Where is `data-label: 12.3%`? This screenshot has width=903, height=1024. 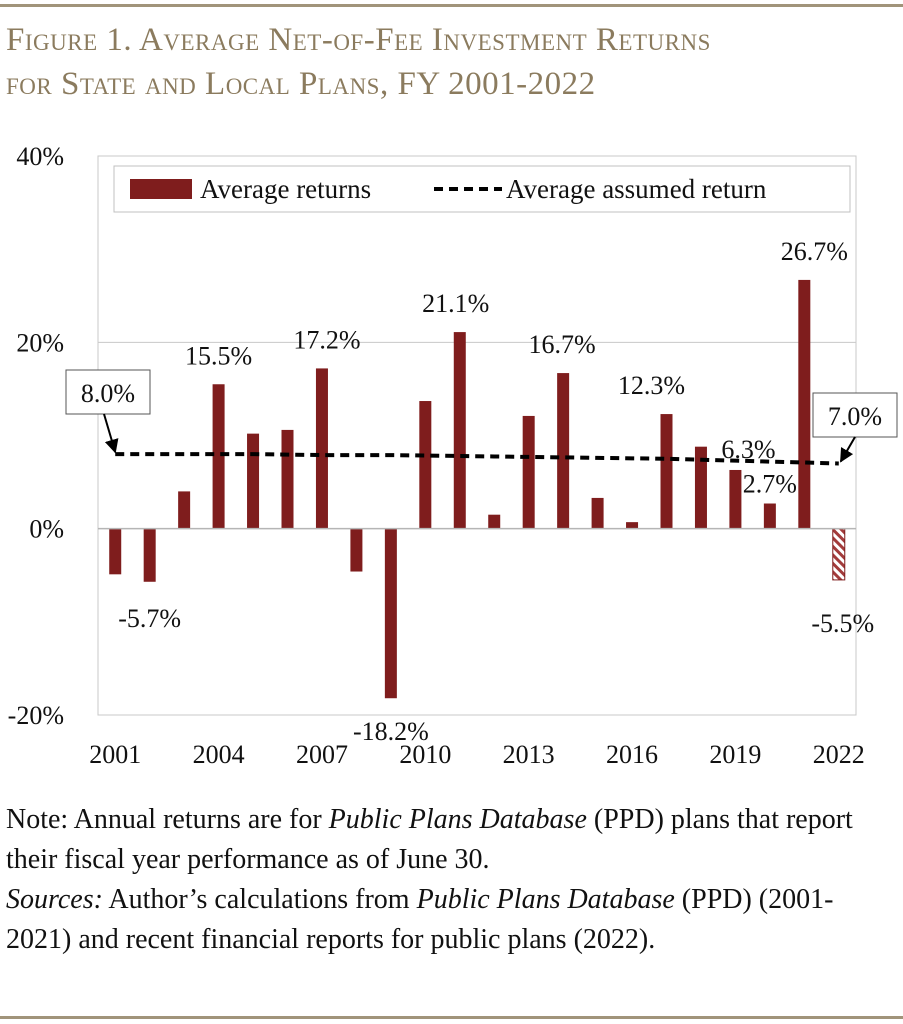 data-label: 12.3% is located at coordinates (651, 385).